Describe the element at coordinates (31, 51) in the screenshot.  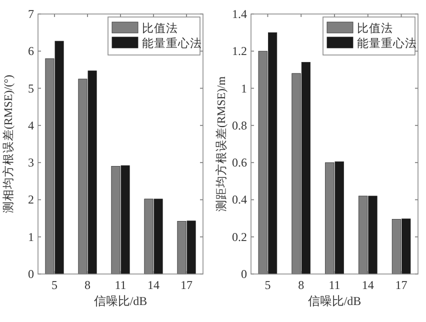
I see `y-tick-label: 6` at that location.